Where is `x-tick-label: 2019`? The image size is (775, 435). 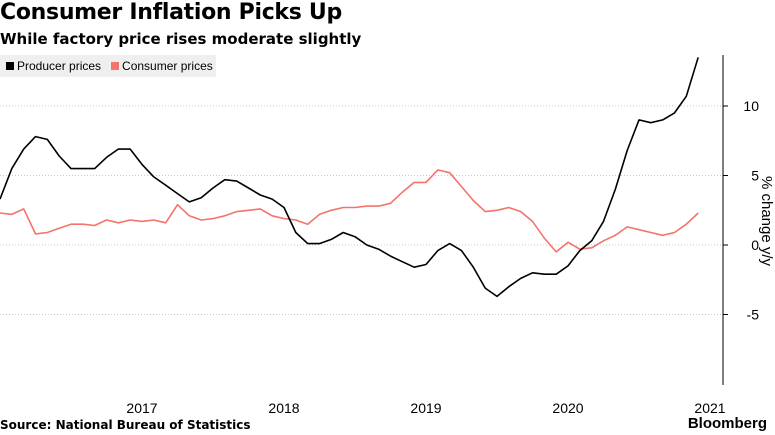 x-tick-label: 2019 is located at coordinates (425, 408).